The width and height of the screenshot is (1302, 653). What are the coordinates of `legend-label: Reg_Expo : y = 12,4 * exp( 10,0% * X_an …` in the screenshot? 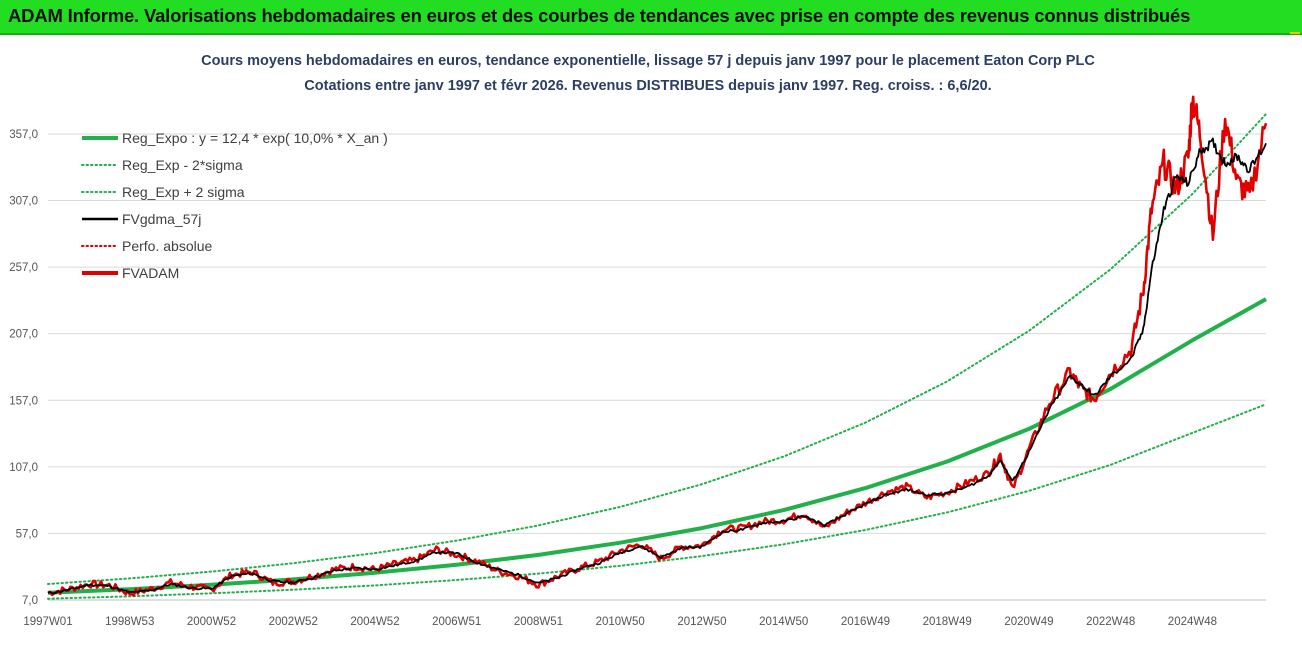 It's located at (255, 138).